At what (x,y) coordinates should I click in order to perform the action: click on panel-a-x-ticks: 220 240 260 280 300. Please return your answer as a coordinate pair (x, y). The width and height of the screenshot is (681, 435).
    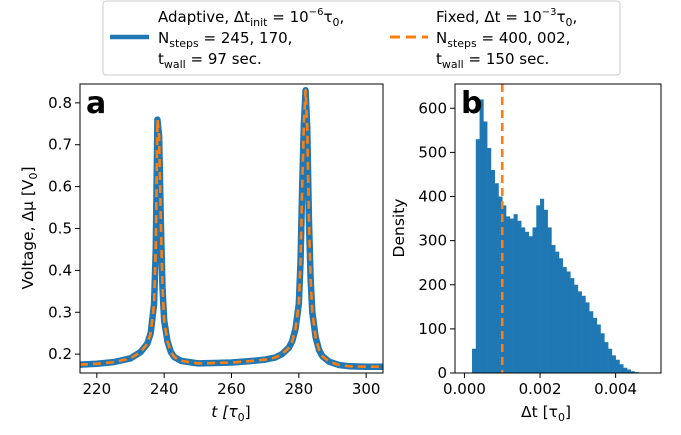
    Looking at the image, I should click on (232, 385).